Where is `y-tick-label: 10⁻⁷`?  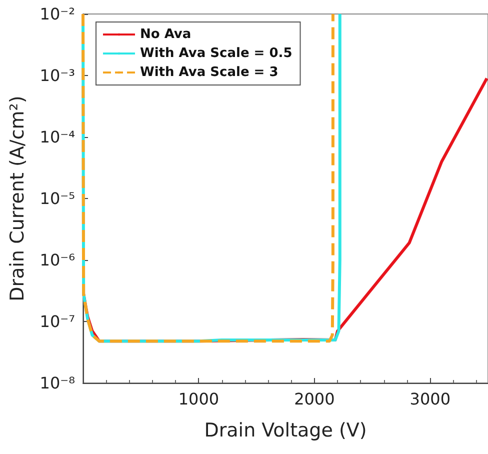
y-tick-label: 10⁻⁷ is located at coordinates (57, 321).